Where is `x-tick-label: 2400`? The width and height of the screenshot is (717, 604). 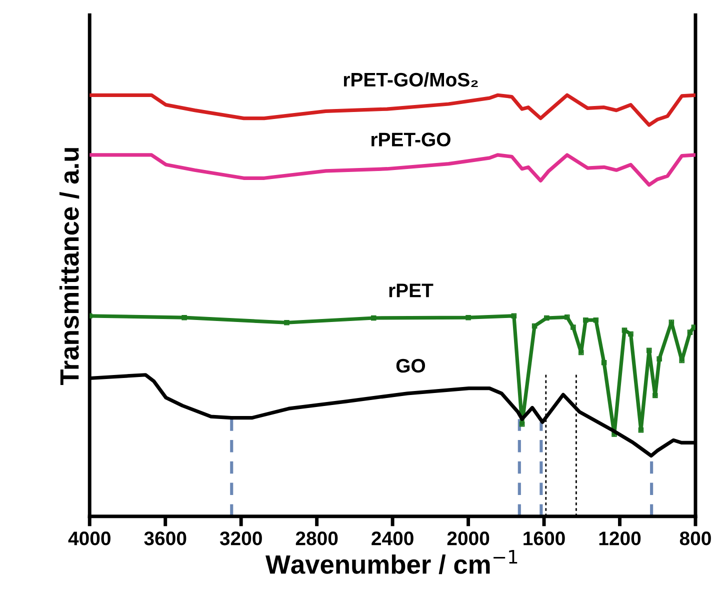 x-tick-label: 2400 is located at coordinates (393, 539).